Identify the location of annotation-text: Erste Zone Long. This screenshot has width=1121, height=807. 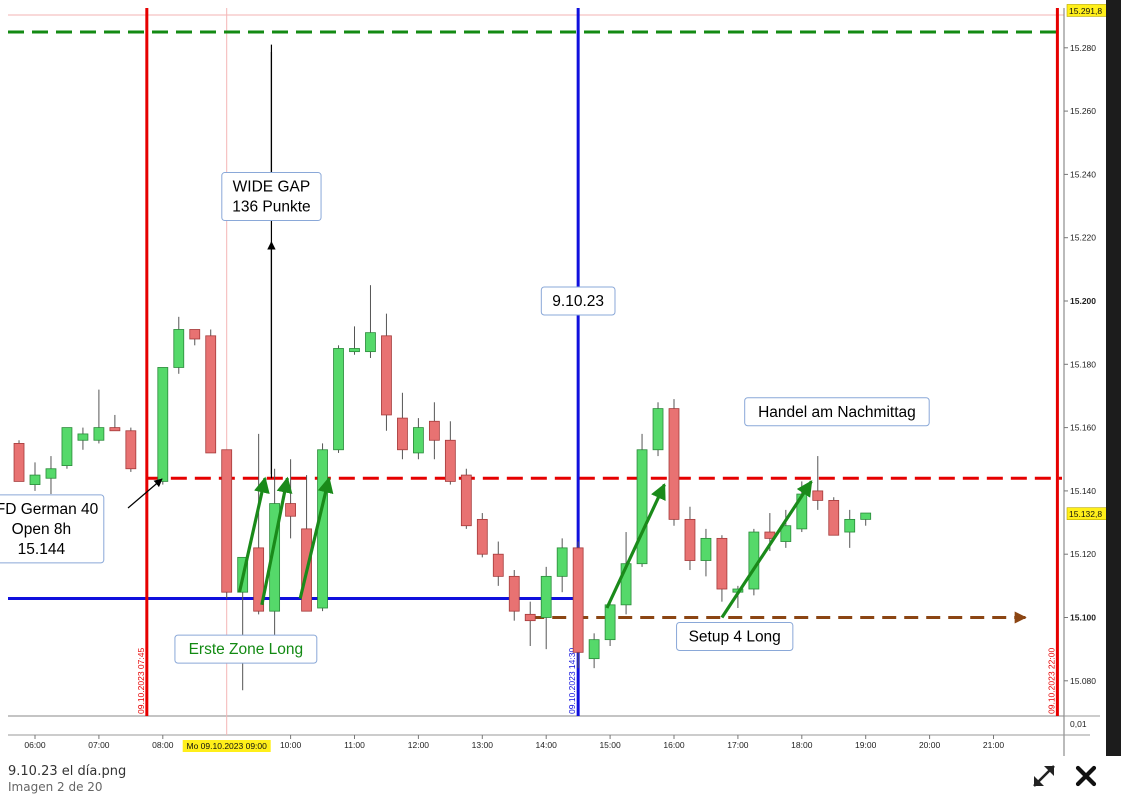
(246, 649).